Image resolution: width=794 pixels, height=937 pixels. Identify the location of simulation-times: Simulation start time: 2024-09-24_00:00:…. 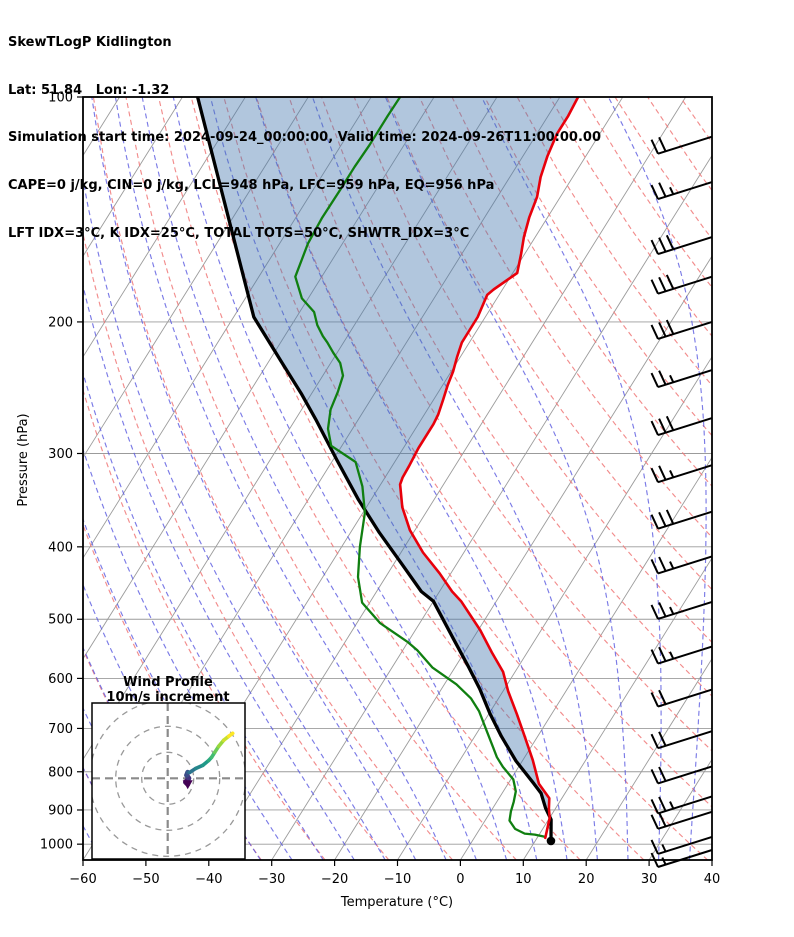
(304, 138).